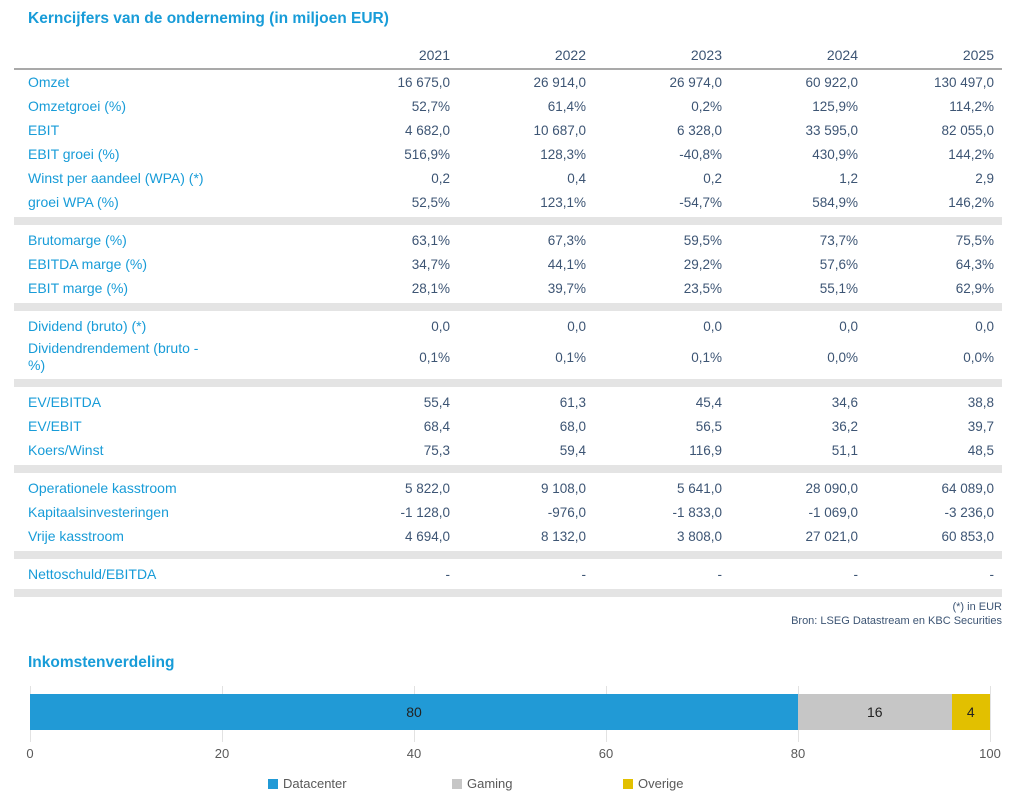 Image resolution: width=1019 pixels, height=792 pixels. I want to click on legend-item: Gaming, so click(482, 783).